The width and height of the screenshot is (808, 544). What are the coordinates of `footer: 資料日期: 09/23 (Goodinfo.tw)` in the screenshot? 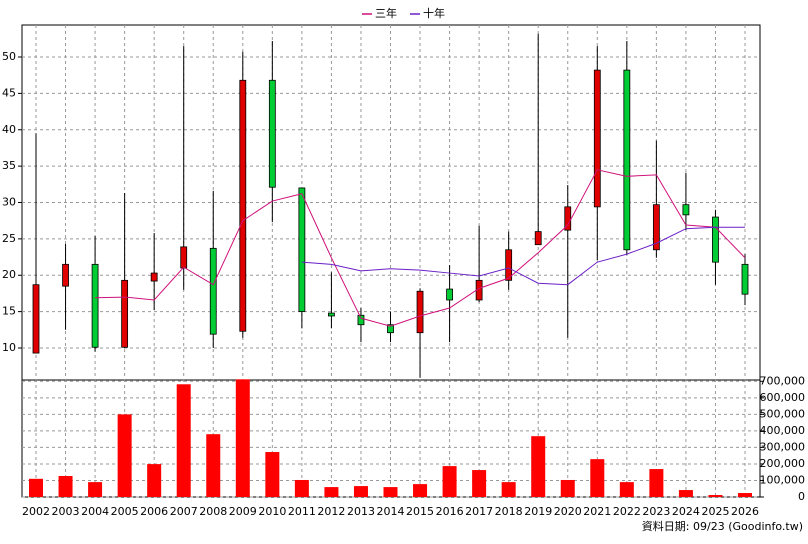 It's located at (722, 526).